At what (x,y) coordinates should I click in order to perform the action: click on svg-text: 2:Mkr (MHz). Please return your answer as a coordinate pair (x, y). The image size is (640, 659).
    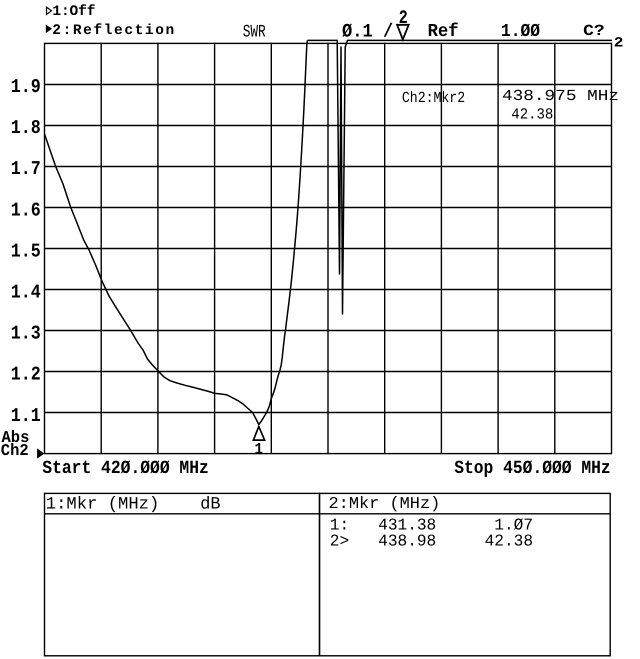
    Looking at the image, I should click on (385, 503).